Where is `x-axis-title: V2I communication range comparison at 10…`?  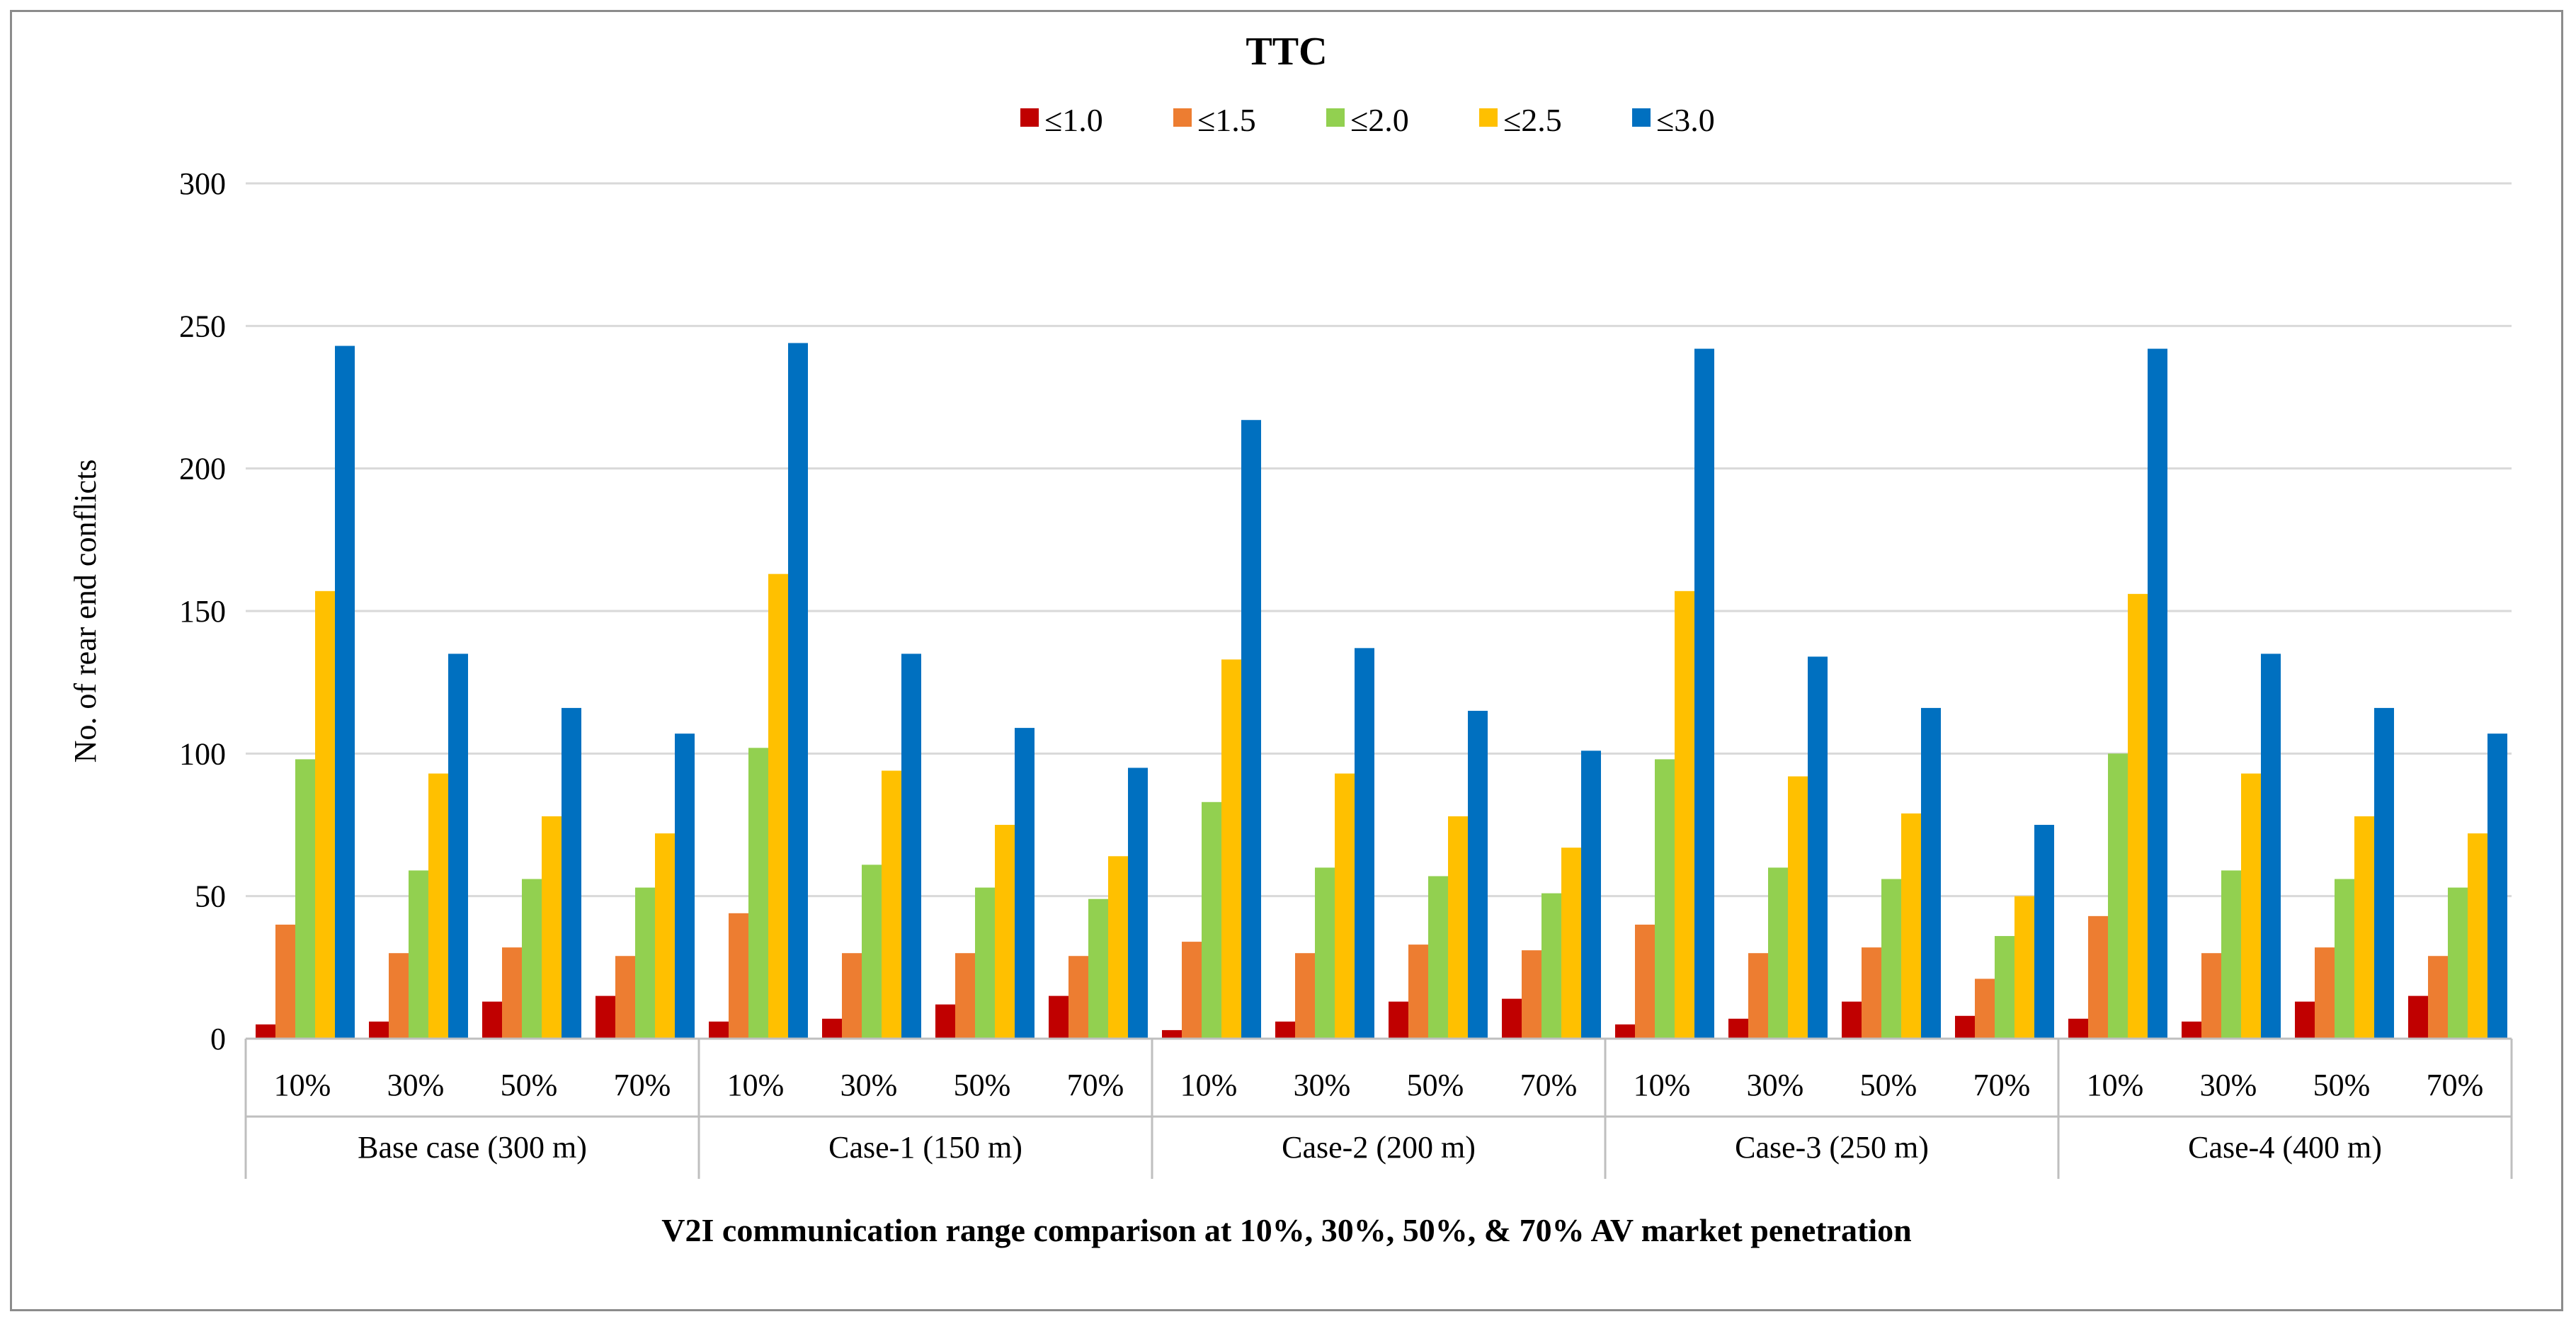
x-axis-title: V2I communication range comparison at 10… is located at coordinates (1286, 1230).